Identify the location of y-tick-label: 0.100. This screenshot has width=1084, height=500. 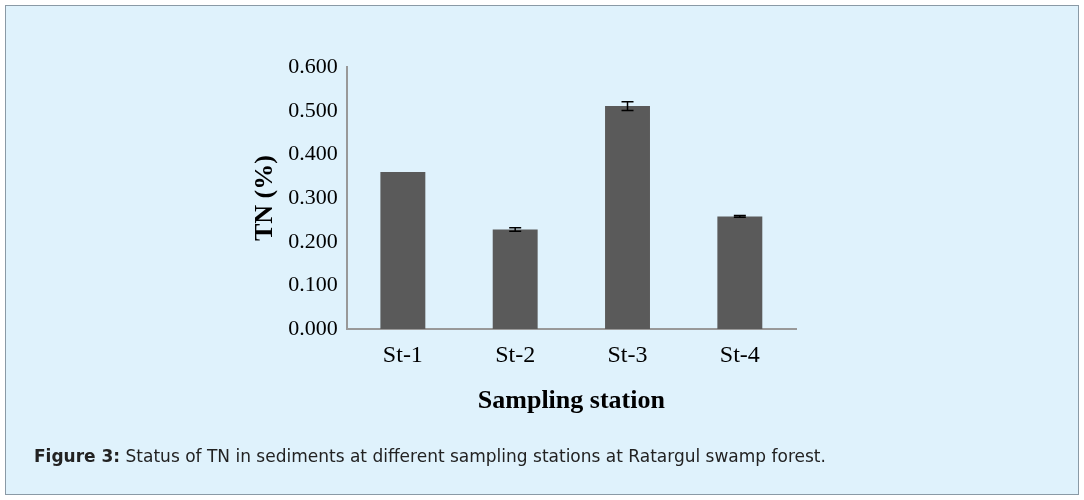
(313, 284).